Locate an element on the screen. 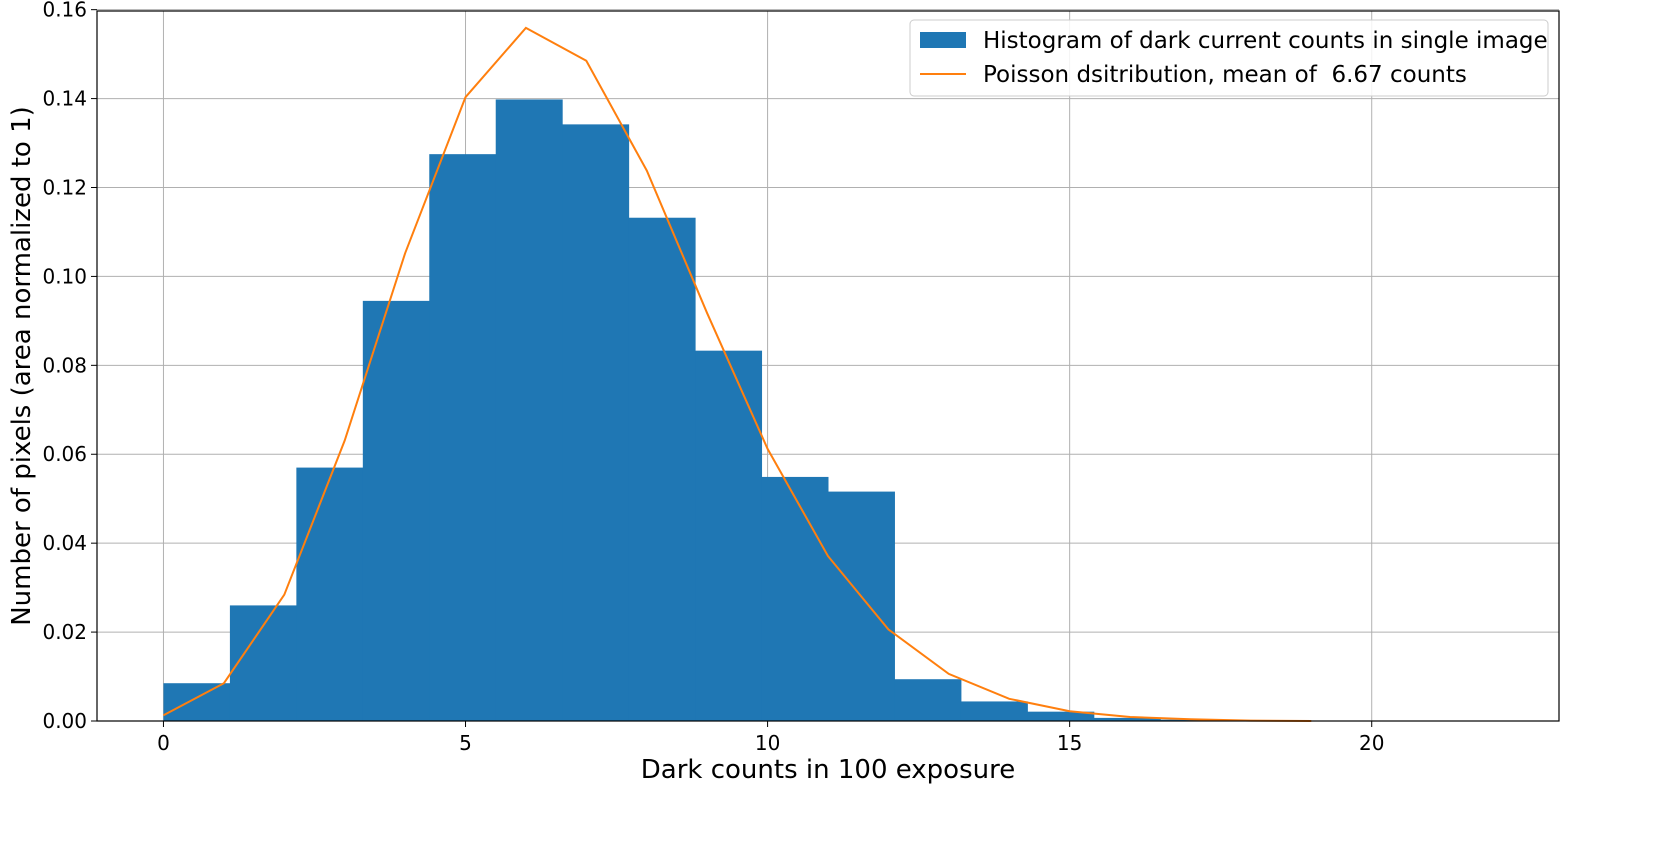 This screenshot has width=1662, height=841. x-ticks: 0 5 10 15 20 is located at coordinates (770, 738).